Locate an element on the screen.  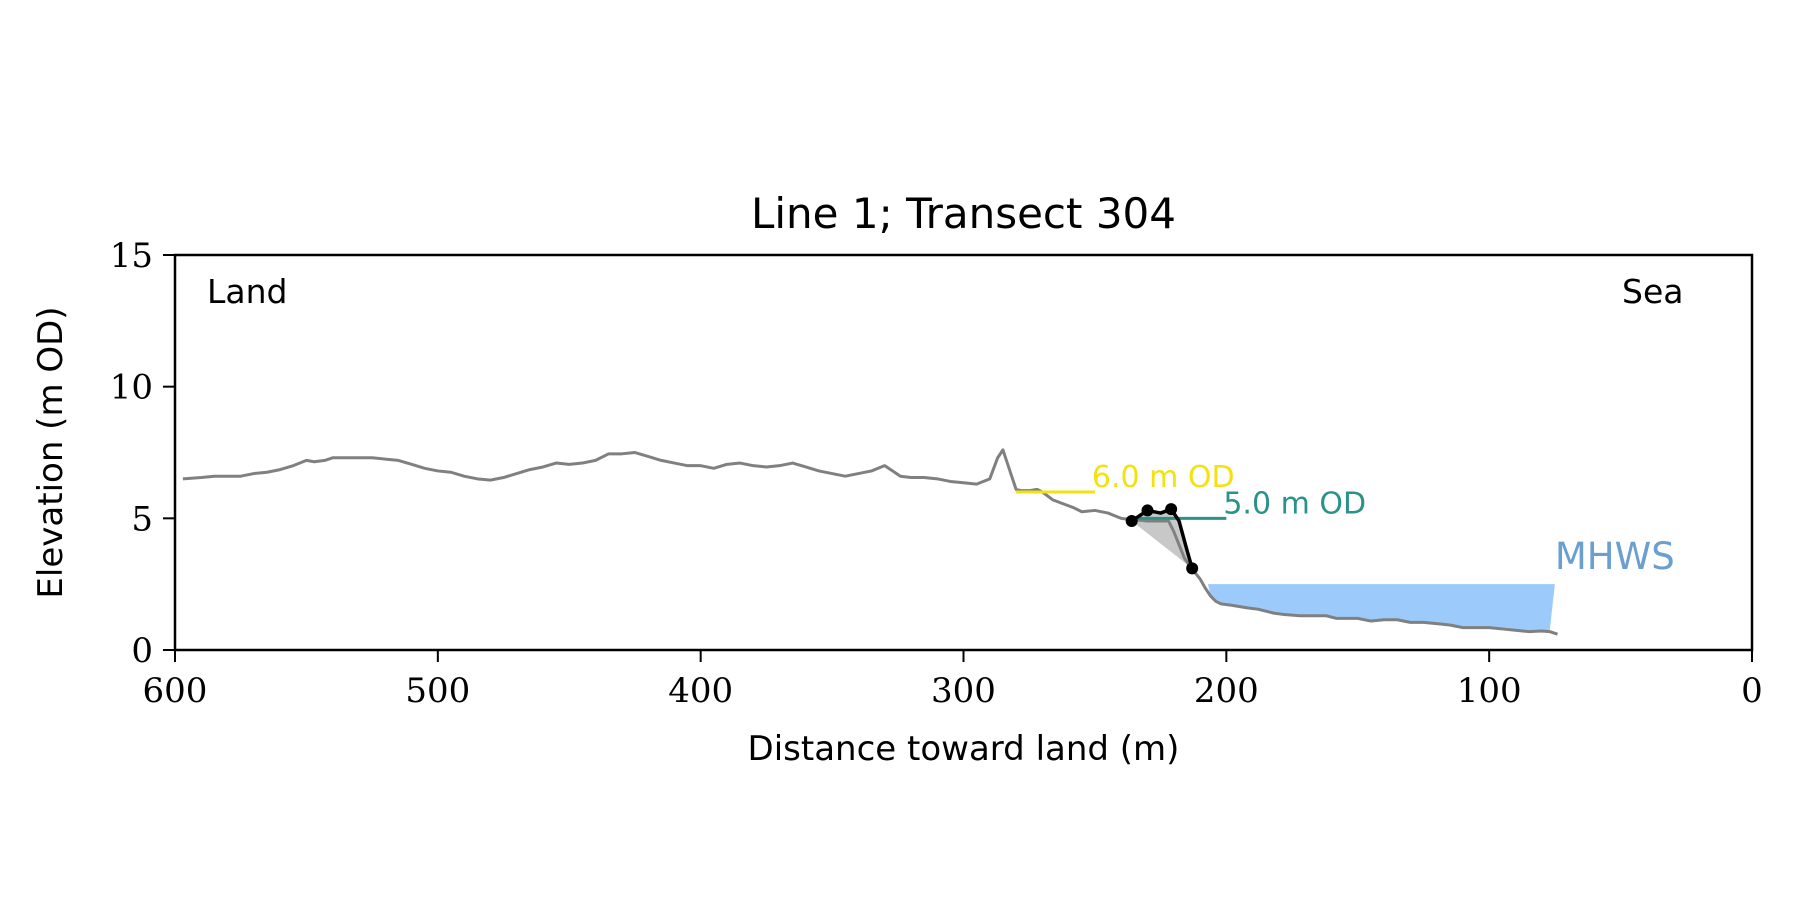
y-axis-label: Elevation (m OD) is located at coordinates (51, 452).